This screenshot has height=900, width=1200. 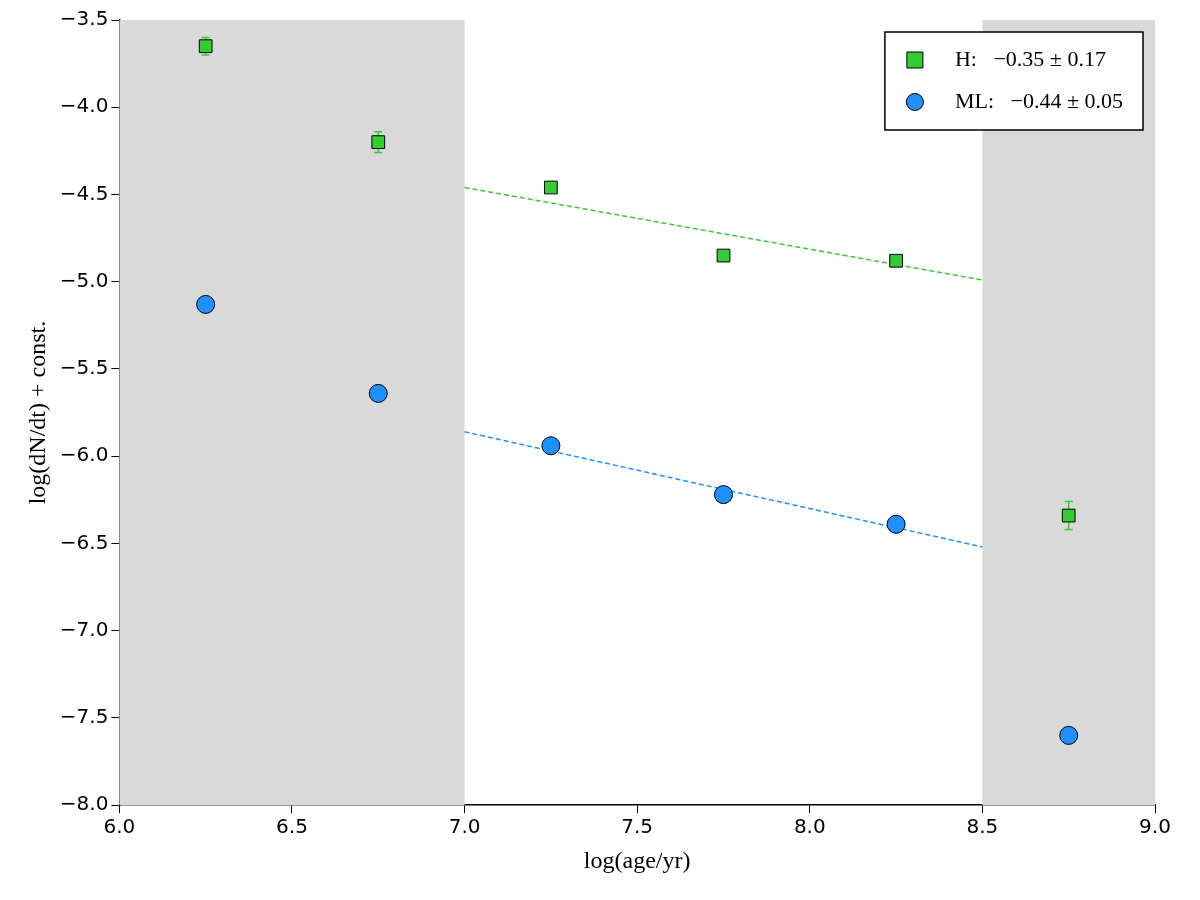 I want to click on x-tick-label: 6.5, so click(x=292, y=826).